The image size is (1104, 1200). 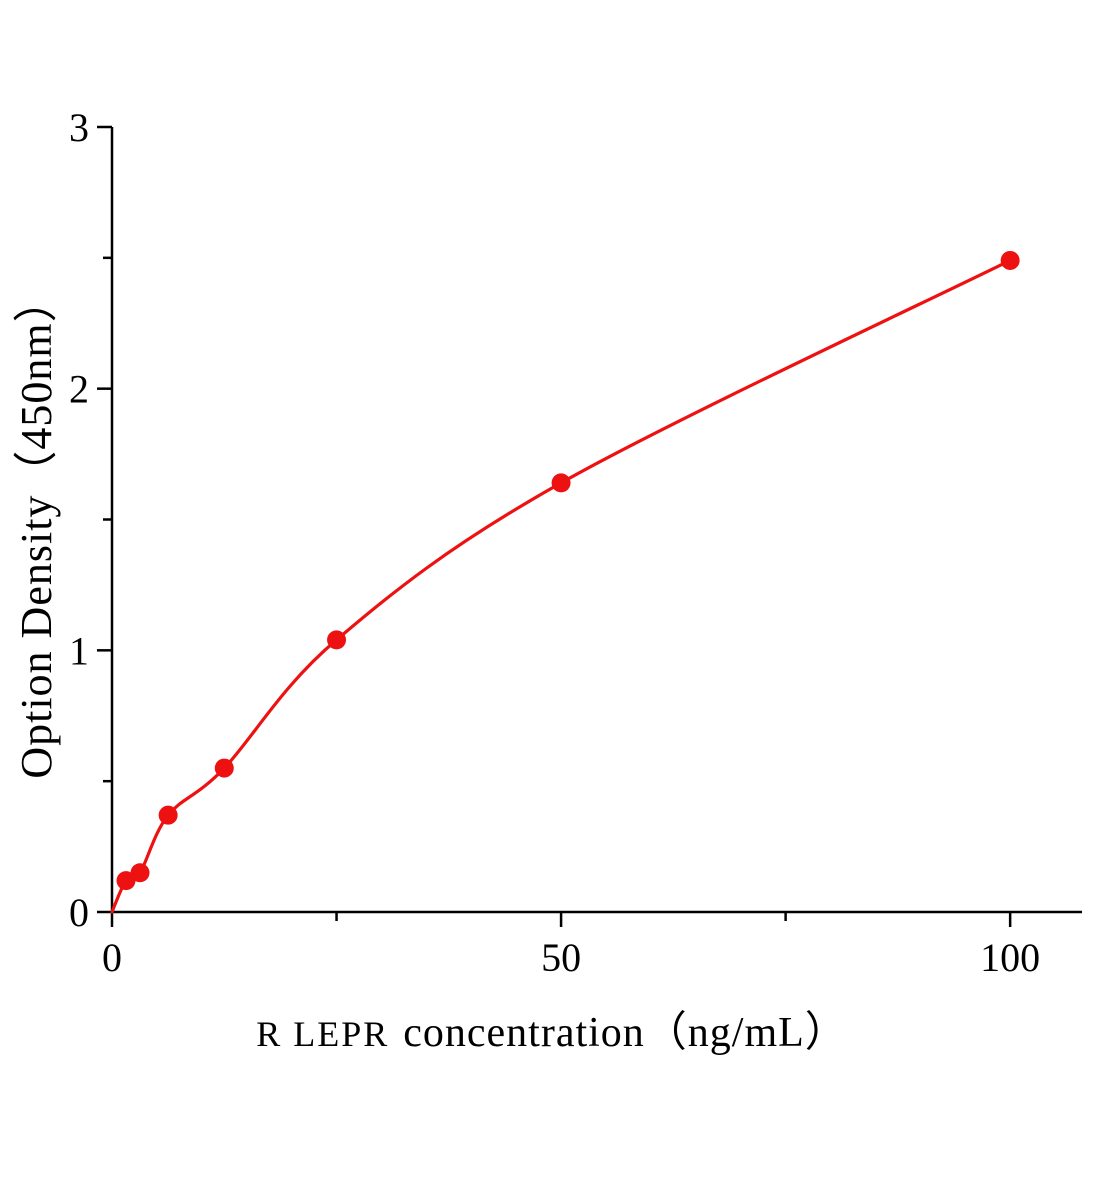 What do you see at coordinates (625, 1033) in the screenshot?
I see `x-axis-label-main: concentration（ng/mL）` at bounding box center [625, 1033].